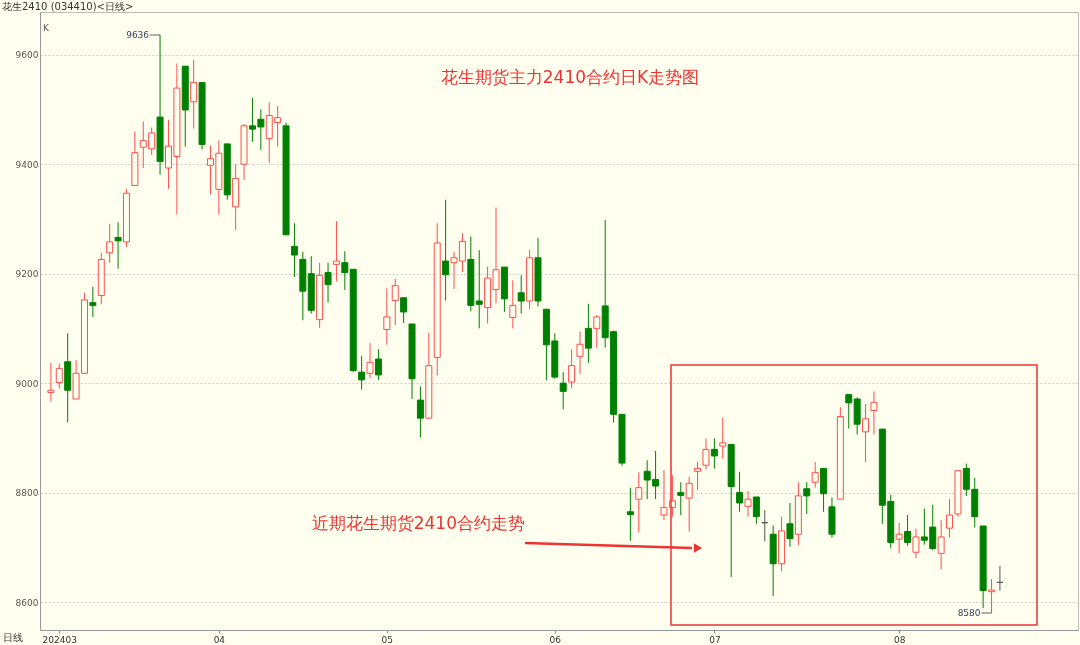 This screenshot has width=1080, height=645. I want to click on x-tick-label: 06, so click(555, 639).